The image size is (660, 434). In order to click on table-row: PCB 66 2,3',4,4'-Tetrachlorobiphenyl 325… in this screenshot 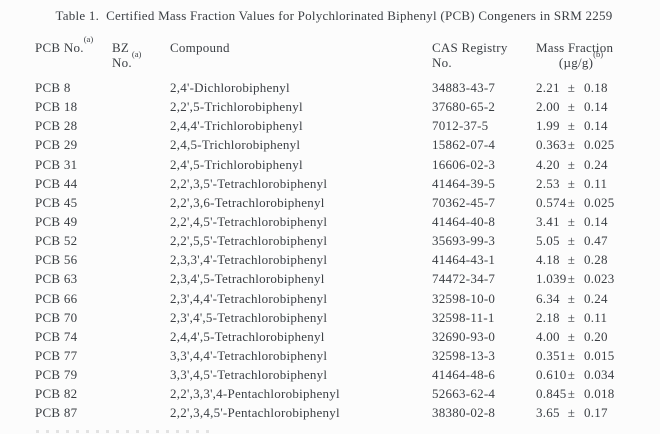, I will do `click(346, 298)`.